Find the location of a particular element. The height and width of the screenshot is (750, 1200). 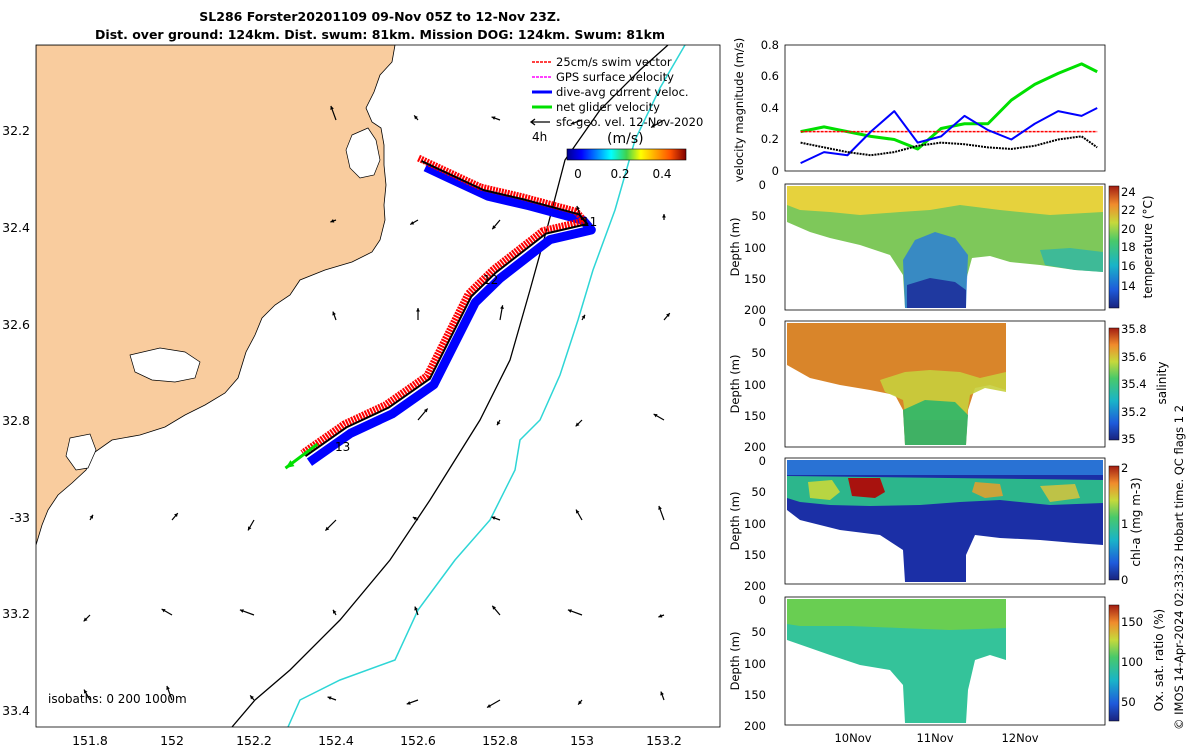

day-label-12: 12 is located at coordinates (490, 280).